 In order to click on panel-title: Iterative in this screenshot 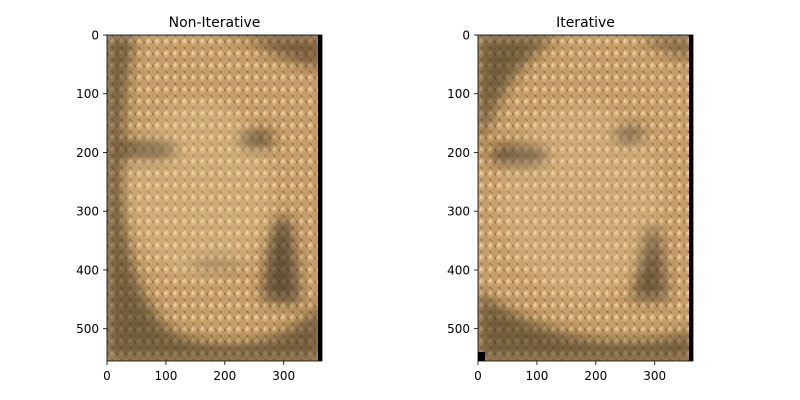, I will do `click(585, 23)`.